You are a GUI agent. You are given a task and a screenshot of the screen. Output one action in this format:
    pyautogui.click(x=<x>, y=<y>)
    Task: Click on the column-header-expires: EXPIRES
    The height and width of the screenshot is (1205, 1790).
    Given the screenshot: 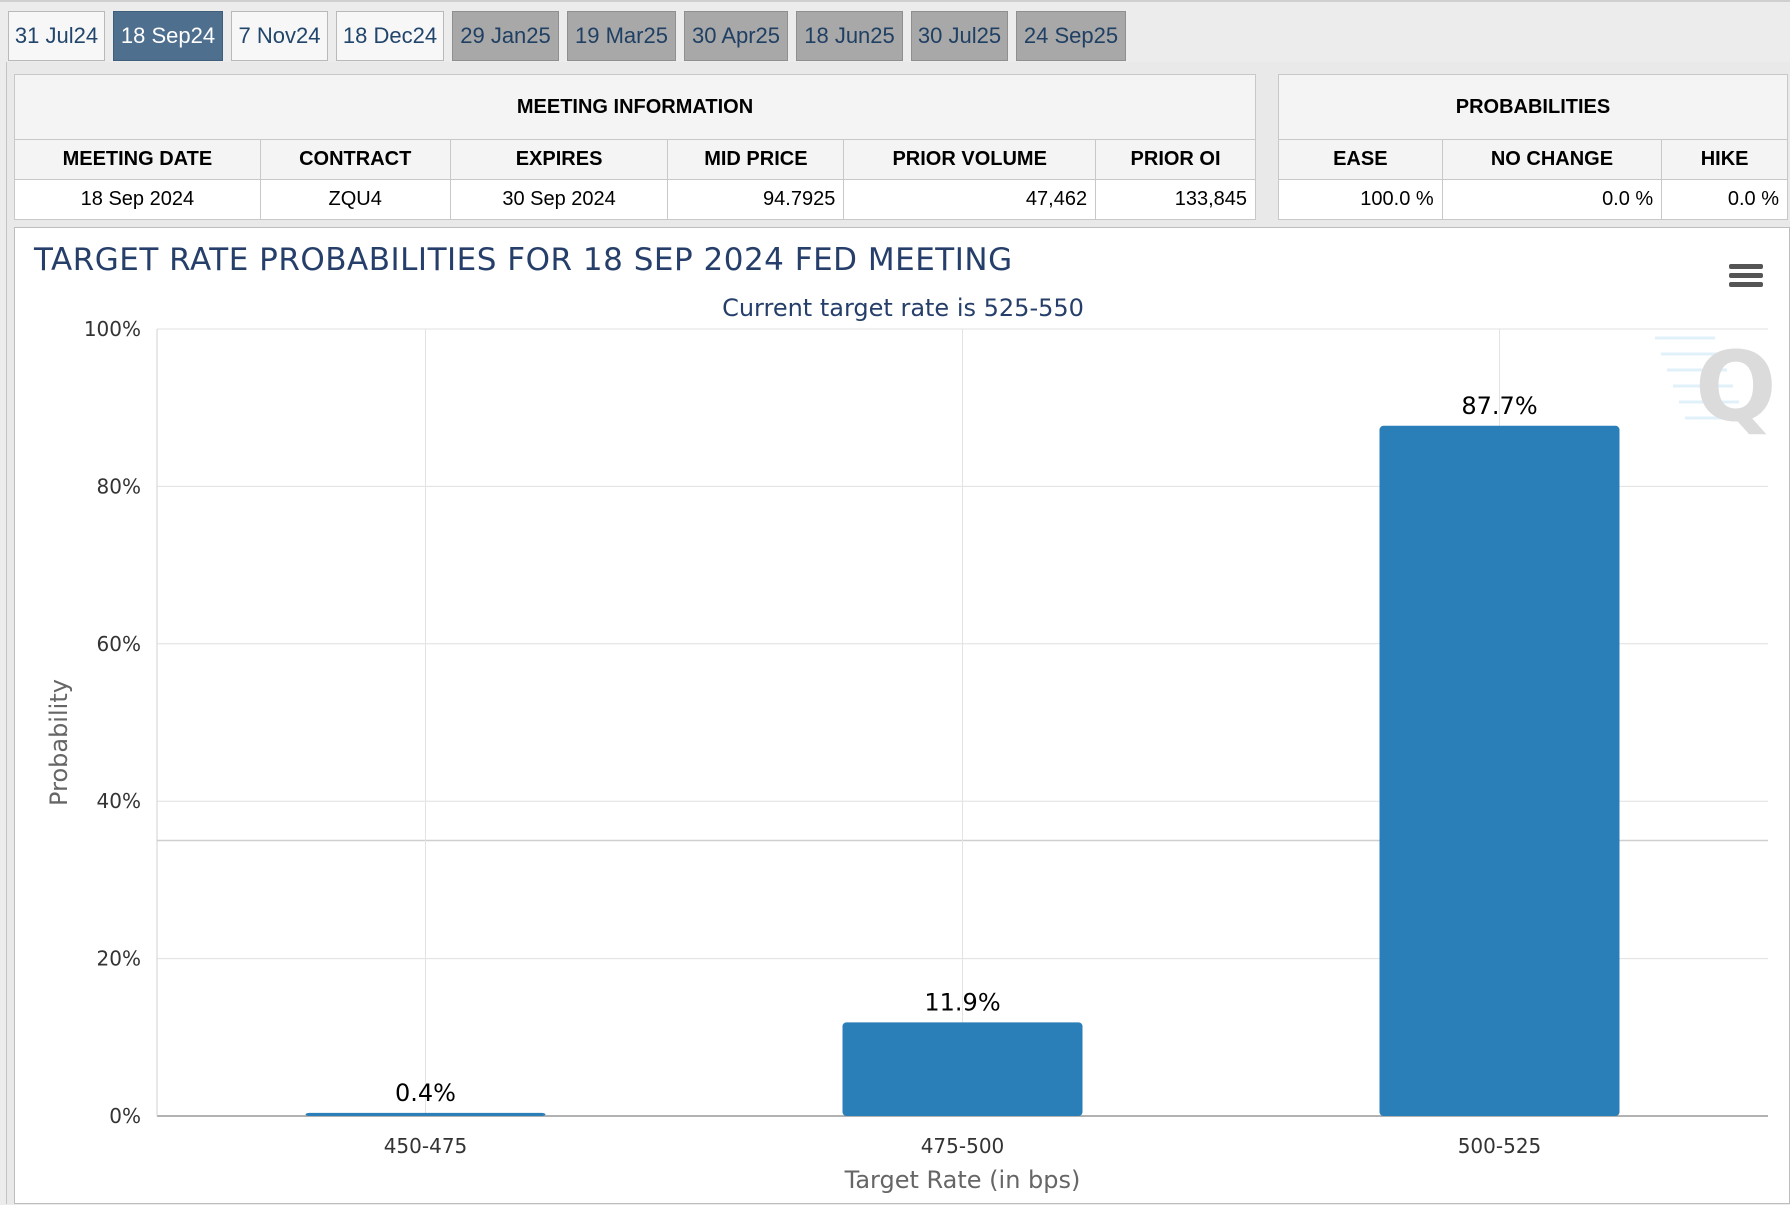 What is the action you would take?
    pyautogui.click(x=559, y=159)
    